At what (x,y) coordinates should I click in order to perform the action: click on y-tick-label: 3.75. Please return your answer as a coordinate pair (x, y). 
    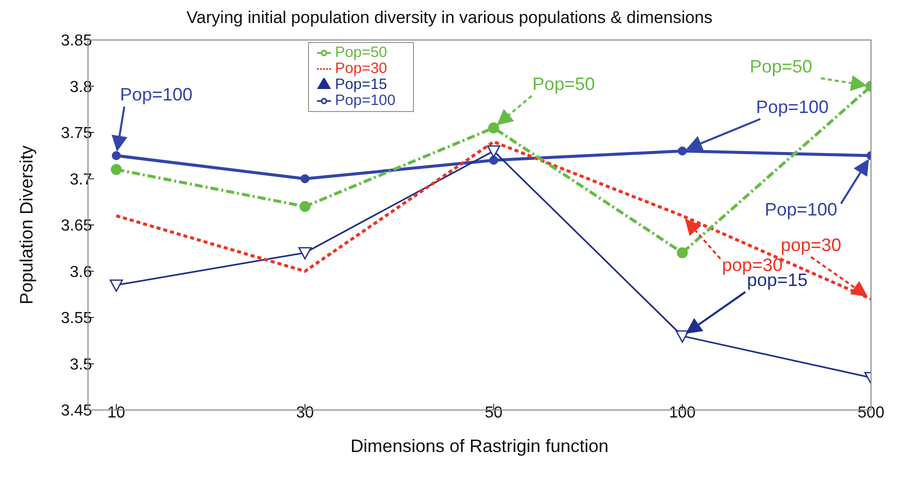
    Looking at the image, I should click on (76, 133).